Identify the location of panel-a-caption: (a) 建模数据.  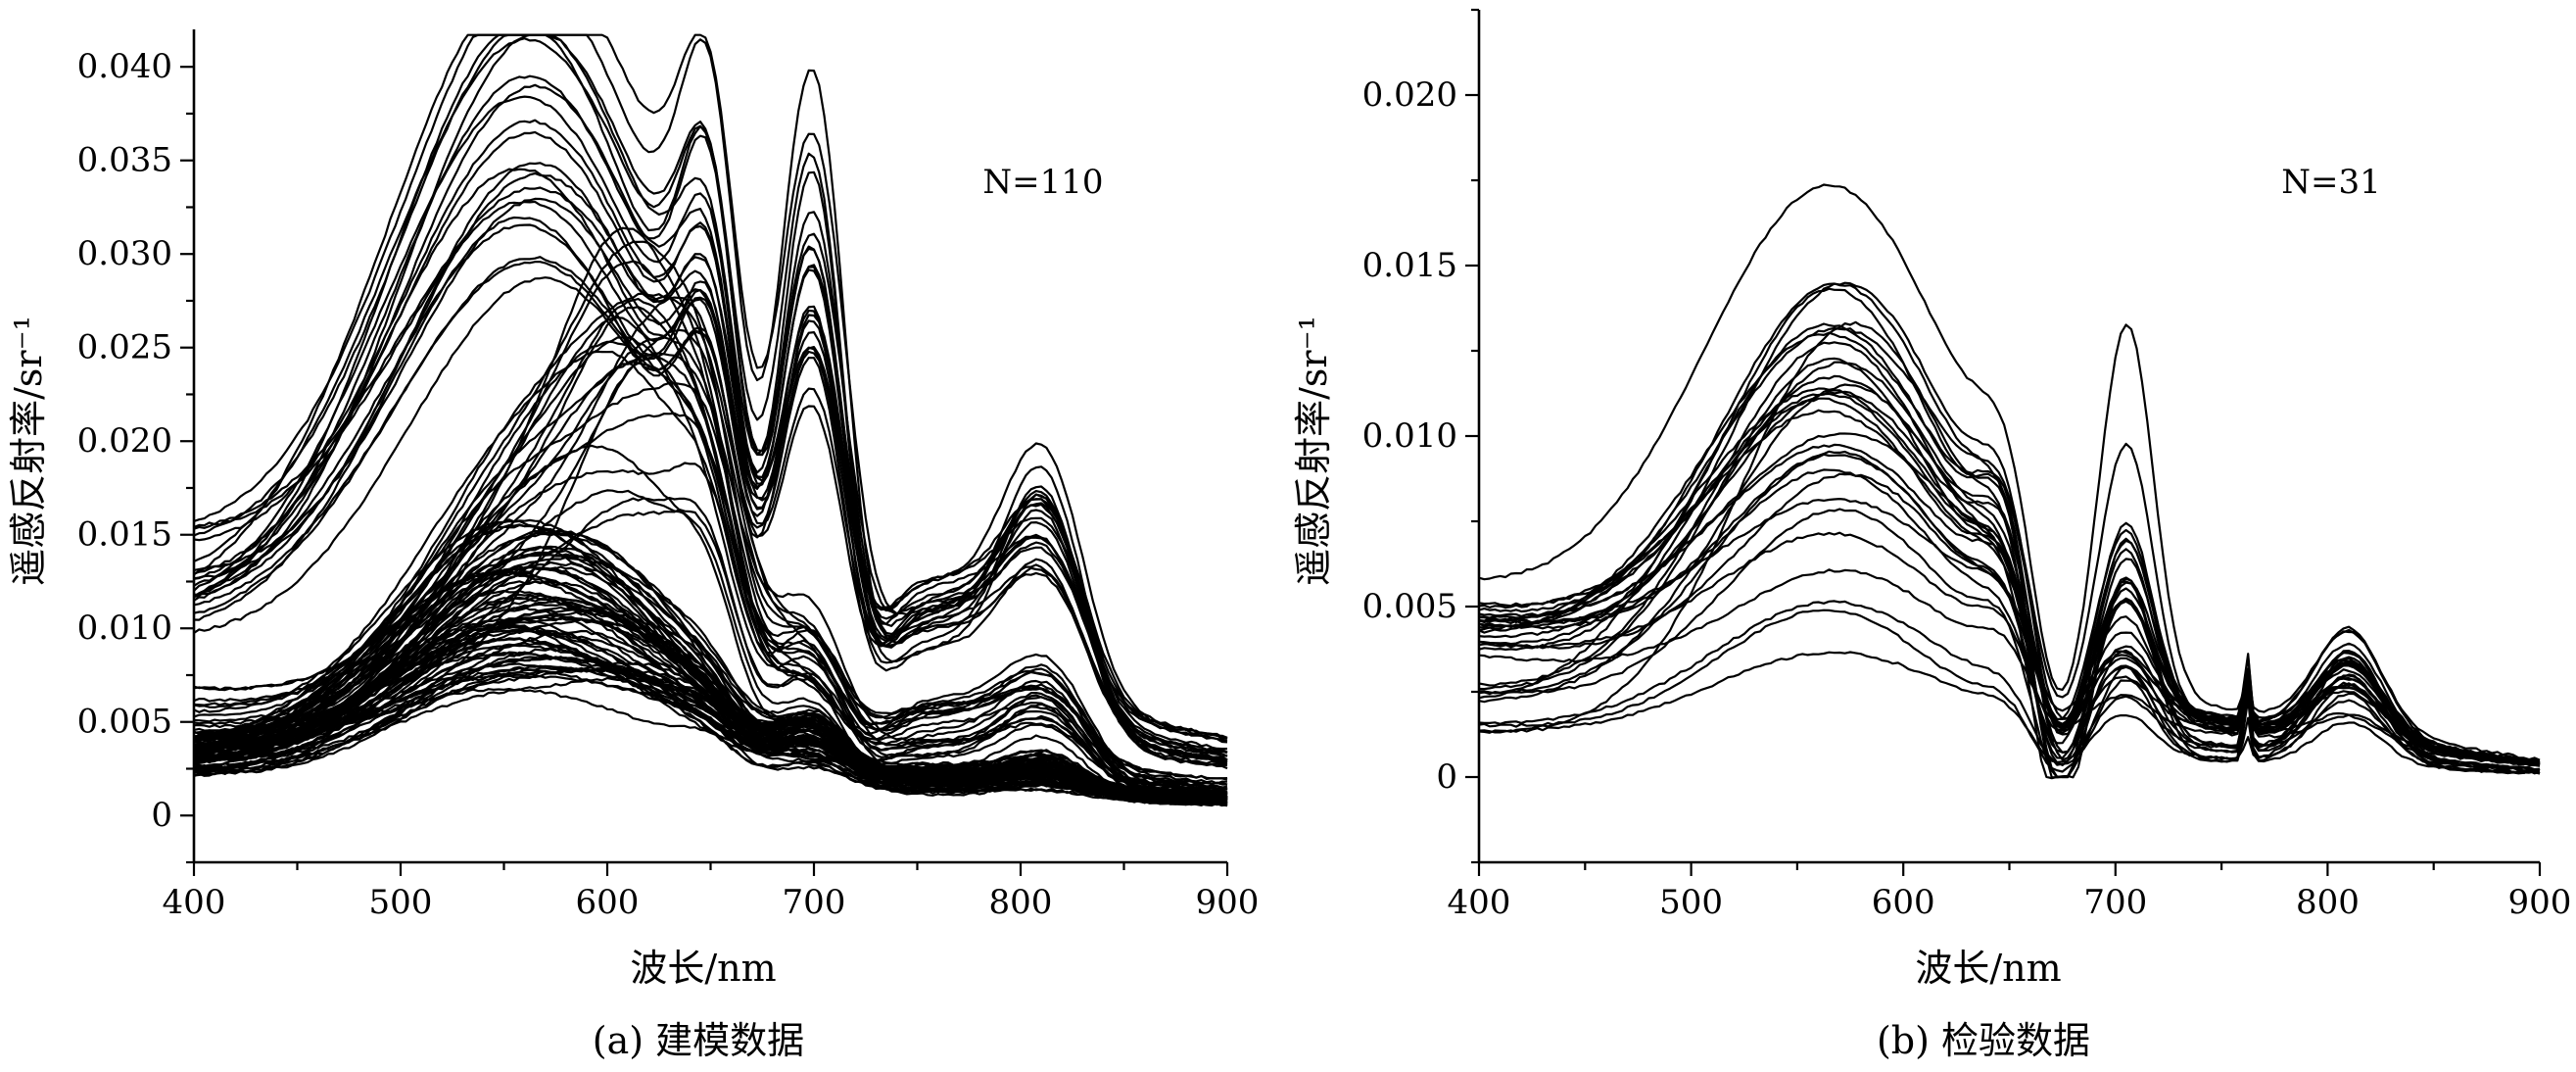
(699, 1040).